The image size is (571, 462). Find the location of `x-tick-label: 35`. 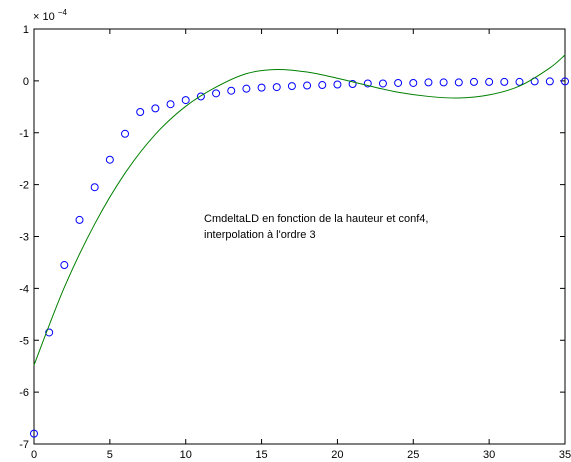

x-tick-label: 35 is located at coordinates (565, 455).